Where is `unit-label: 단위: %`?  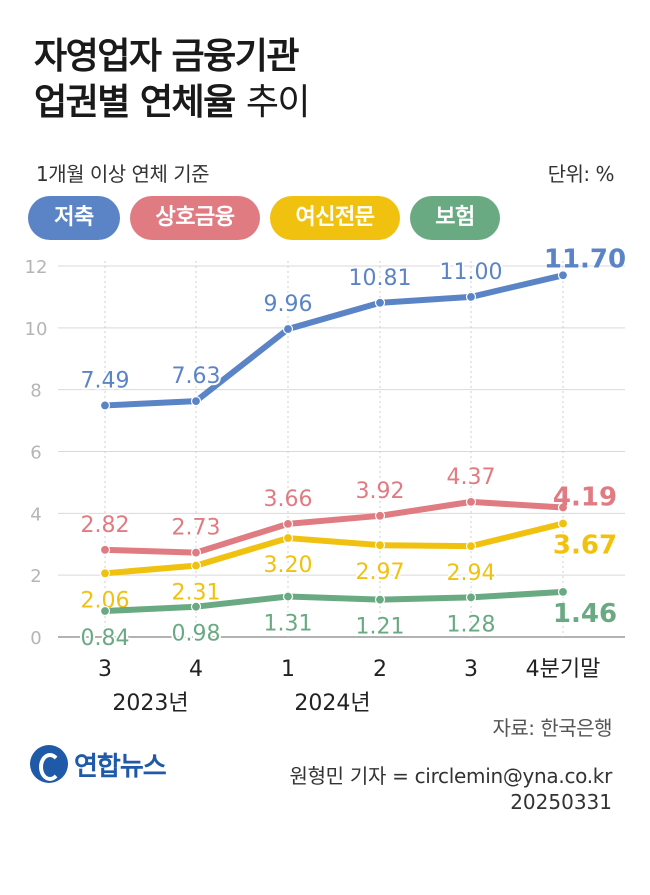 unit-label: 단위: % is located at coordinates (581, 174).